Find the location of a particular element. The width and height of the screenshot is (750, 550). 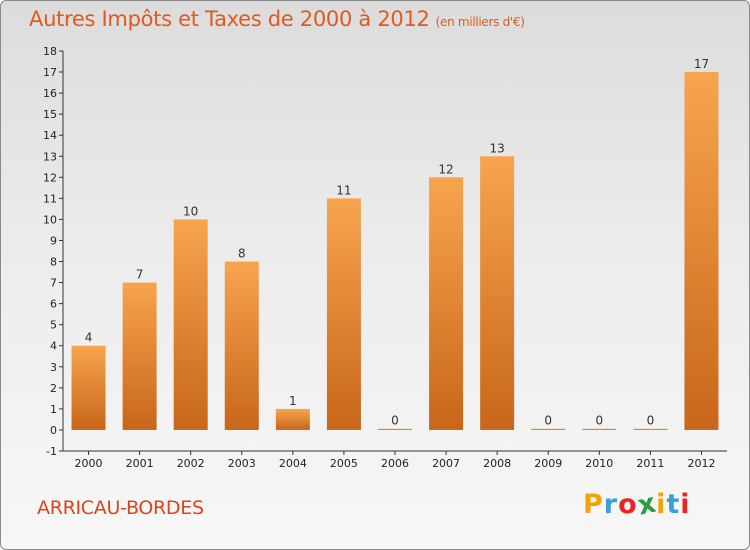

y-tick-label: 7 is located at coordinates (53, 283).